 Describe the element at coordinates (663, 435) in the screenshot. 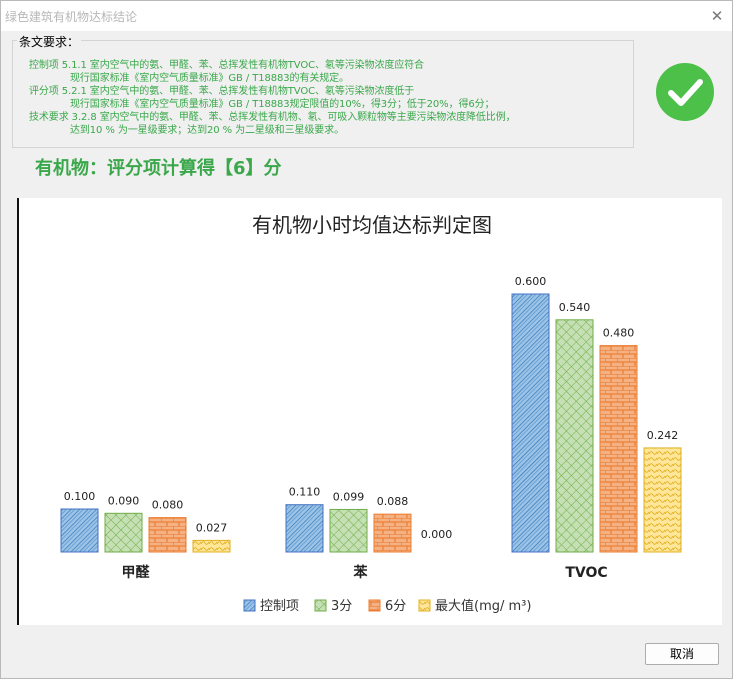

I see `data-label: 0.242` at that location.